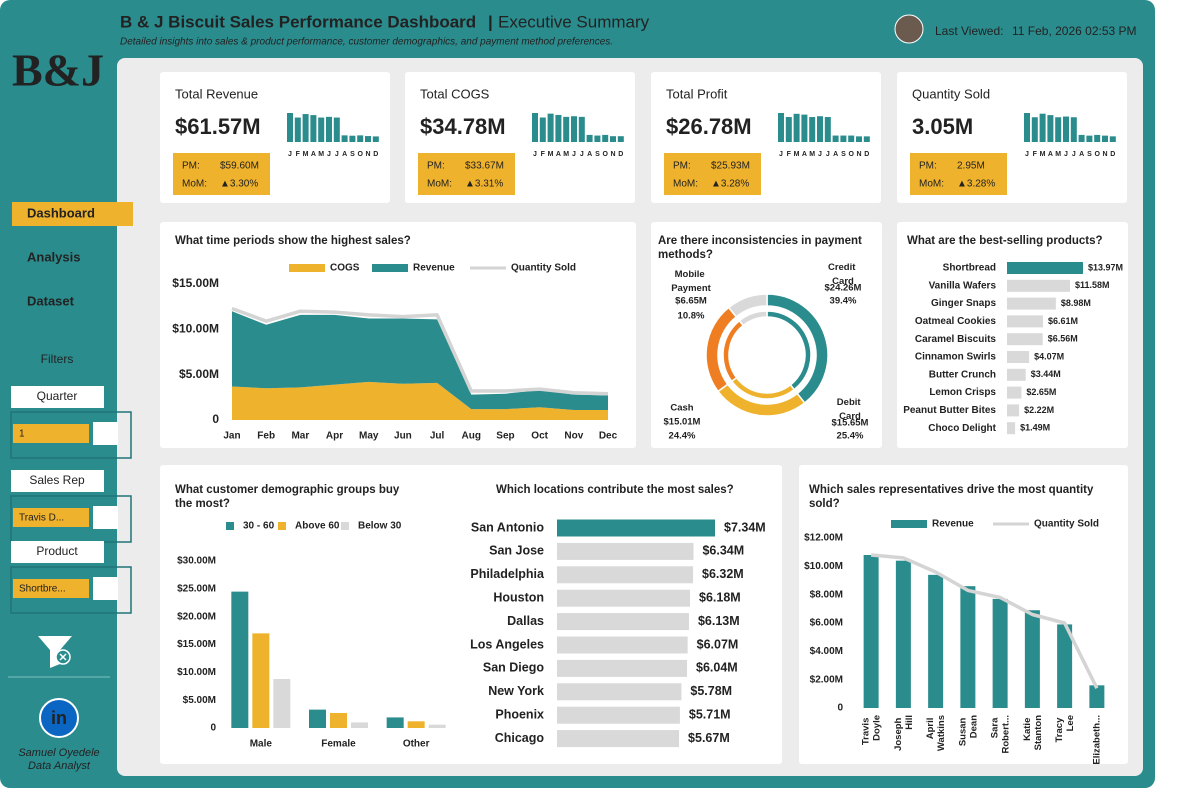  What do you see at coordinates (53, 256) in the screenshot?
I see `nav-item: Analysis` at bounding box center [53, 256].